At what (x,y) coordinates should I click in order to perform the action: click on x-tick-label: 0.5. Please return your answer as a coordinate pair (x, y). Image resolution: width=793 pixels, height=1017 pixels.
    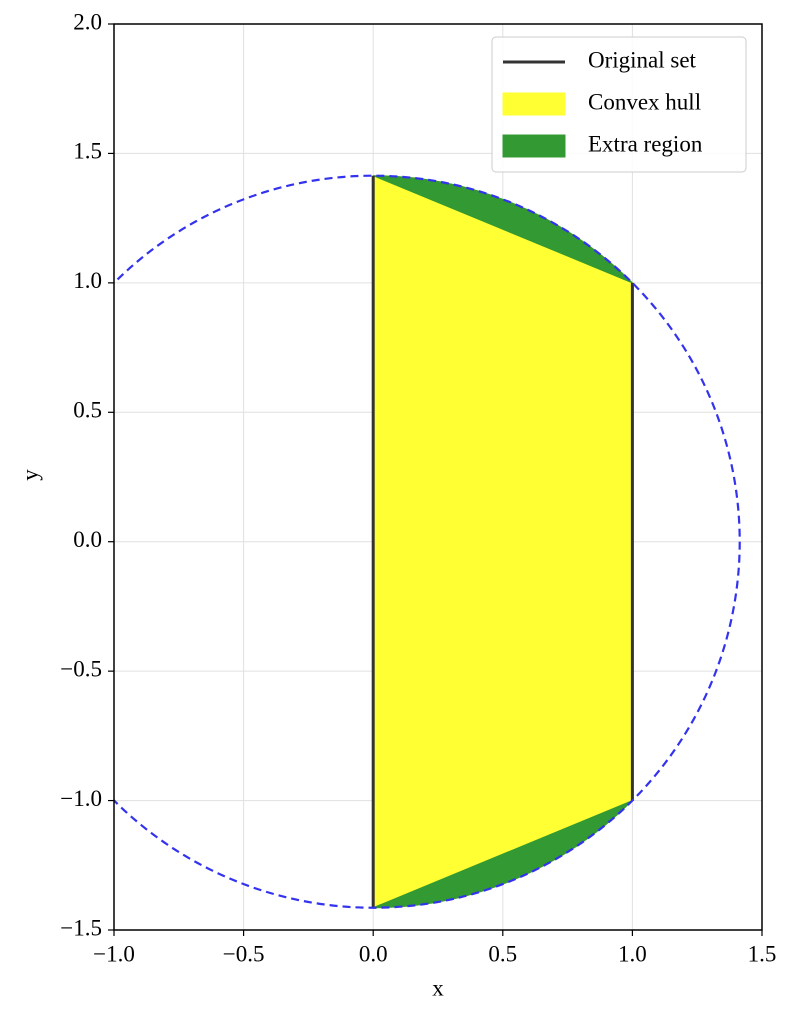
    Looking at the image, I should click on (502, 953).